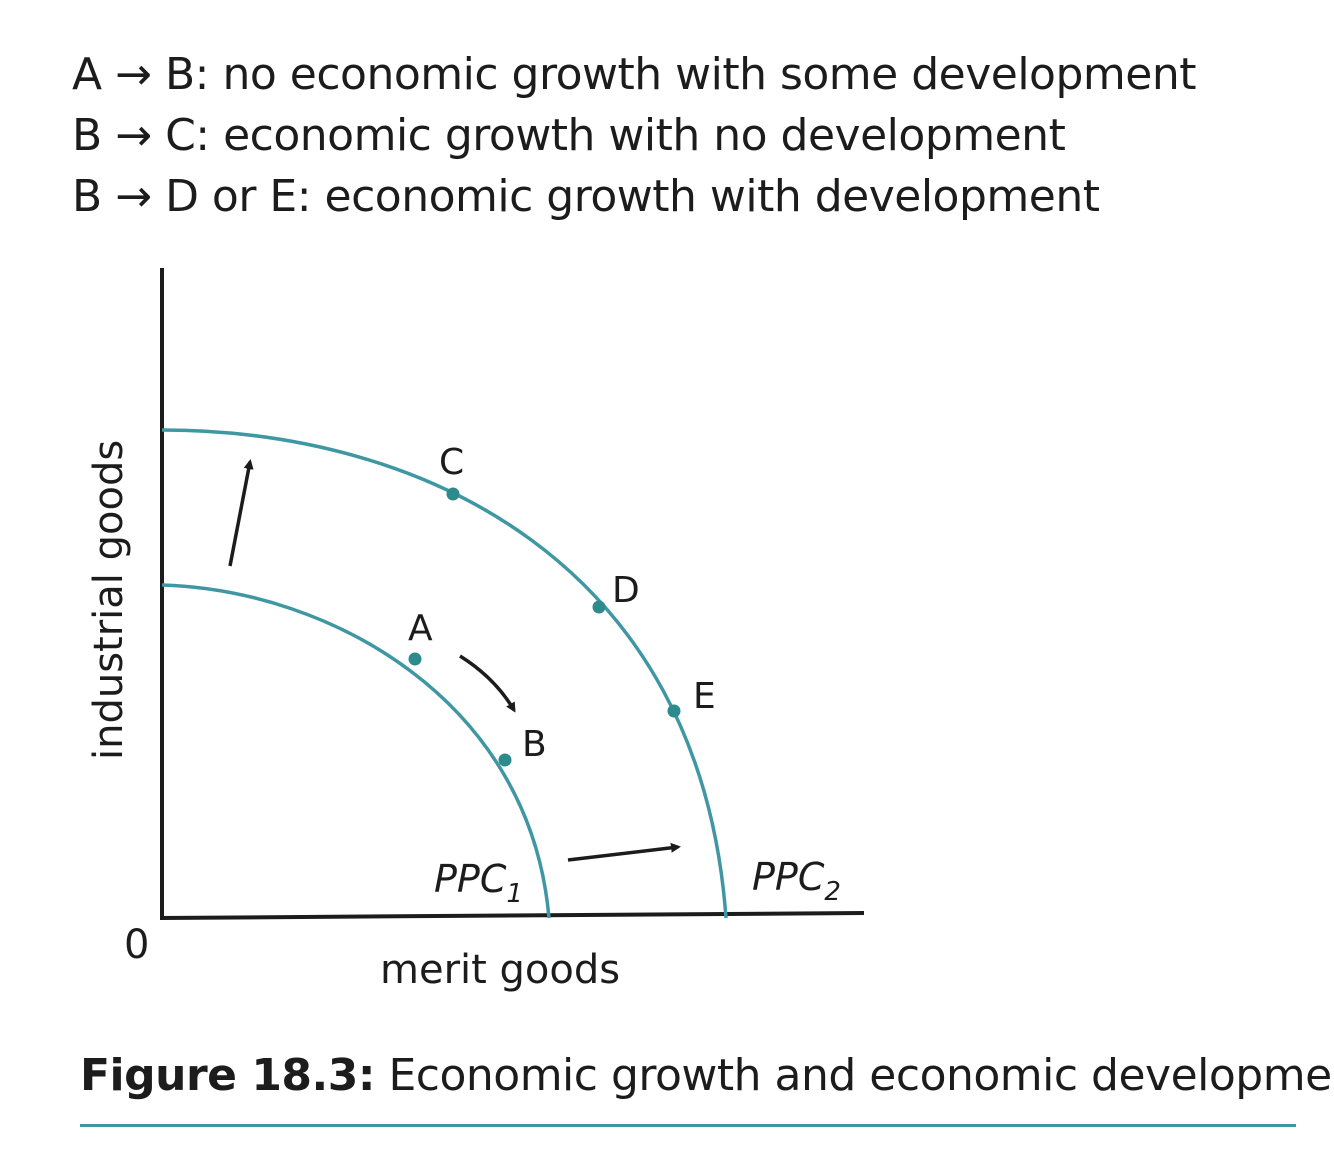  I want to click on point-e-marker, so click(674, 711).